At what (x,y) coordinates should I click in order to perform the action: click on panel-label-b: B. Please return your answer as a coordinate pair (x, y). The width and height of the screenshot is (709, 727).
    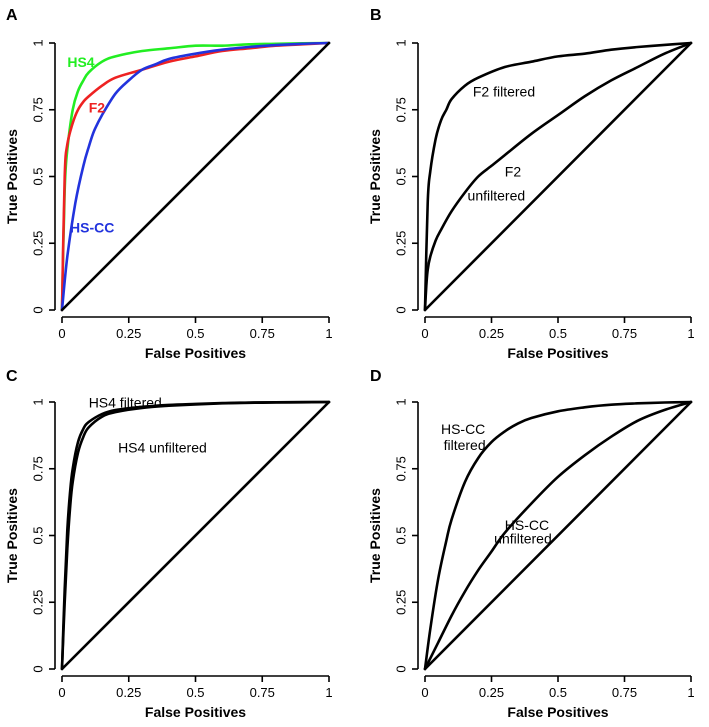
    Looking at the image, I should click on (376, 15).